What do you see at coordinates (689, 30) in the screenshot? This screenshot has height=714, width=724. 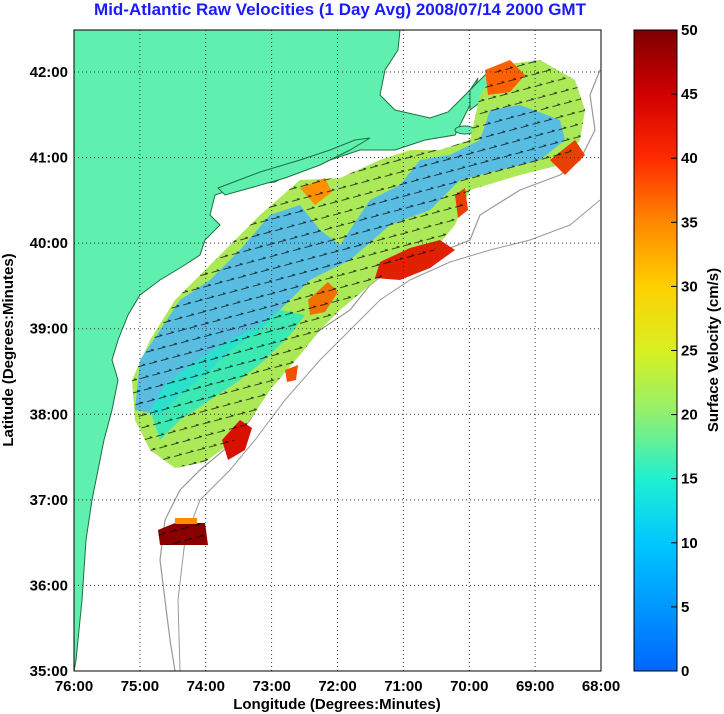 I see `colorbar-tick-label: 50` at bounding box center [689, 30].